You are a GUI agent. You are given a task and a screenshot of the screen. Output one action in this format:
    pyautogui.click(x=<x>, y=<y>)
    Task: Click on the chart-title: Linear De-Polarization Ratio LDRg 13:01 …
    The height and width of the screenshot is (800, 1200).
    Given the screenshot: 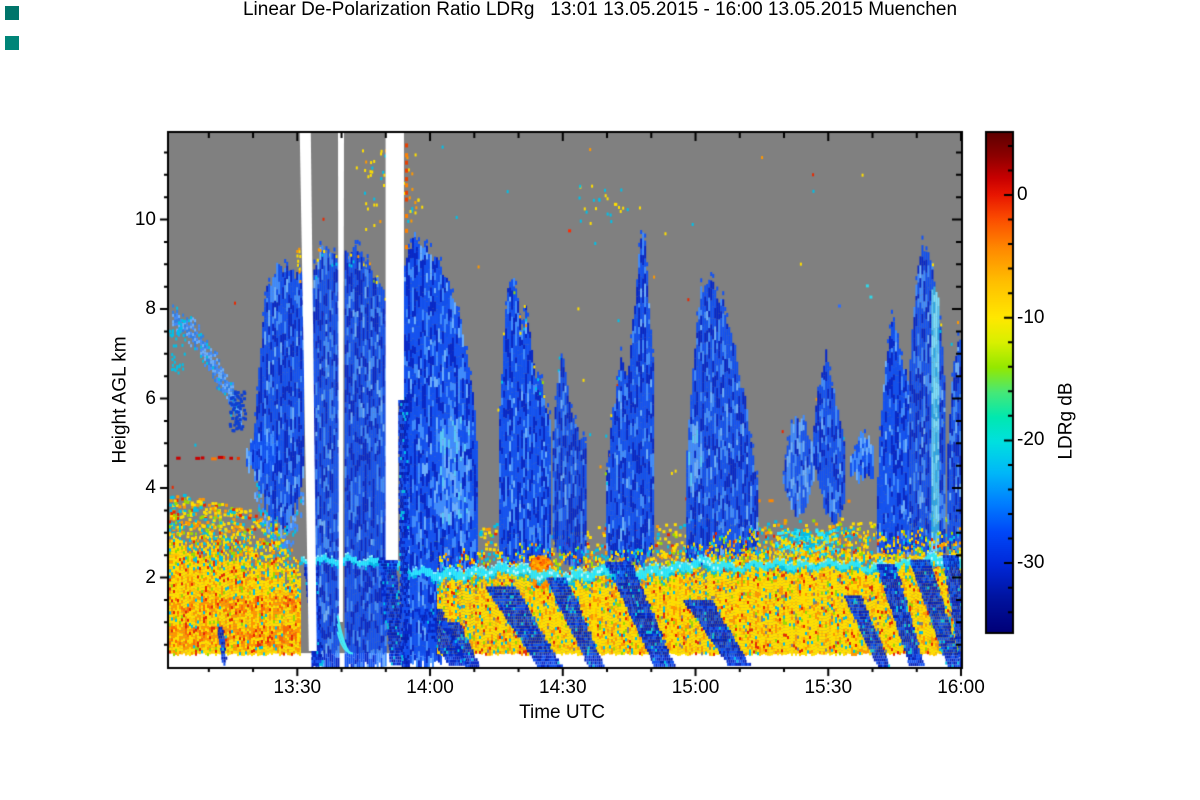 What is the action you would take?
    pyautogui.click(x=600, y=10)
    